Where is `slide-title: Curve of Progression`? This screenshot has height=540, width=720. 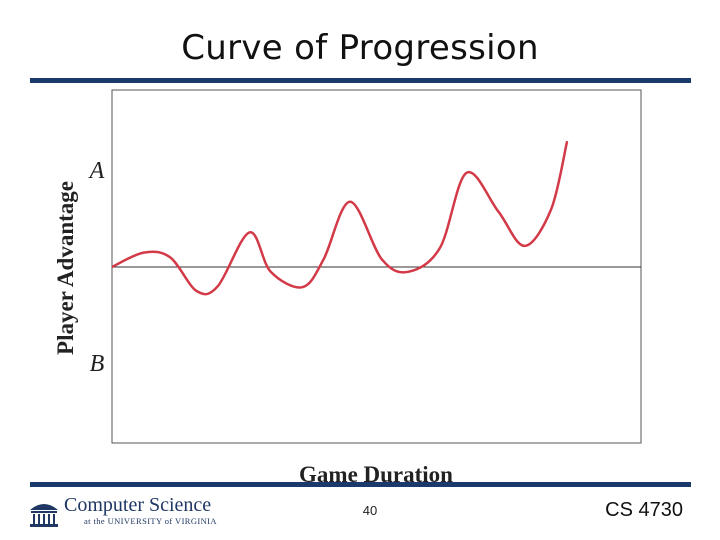 slide-title: Curve of Progression is located at coordinates (360, 48).